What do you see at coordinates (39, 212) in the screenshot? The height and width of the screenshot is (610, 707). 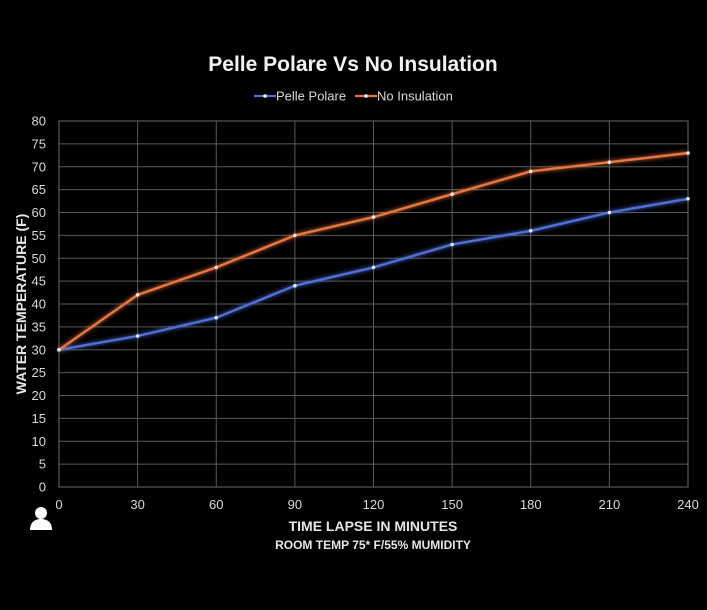 I see `y-tick-label: 60` at bounding box center [39, 212].